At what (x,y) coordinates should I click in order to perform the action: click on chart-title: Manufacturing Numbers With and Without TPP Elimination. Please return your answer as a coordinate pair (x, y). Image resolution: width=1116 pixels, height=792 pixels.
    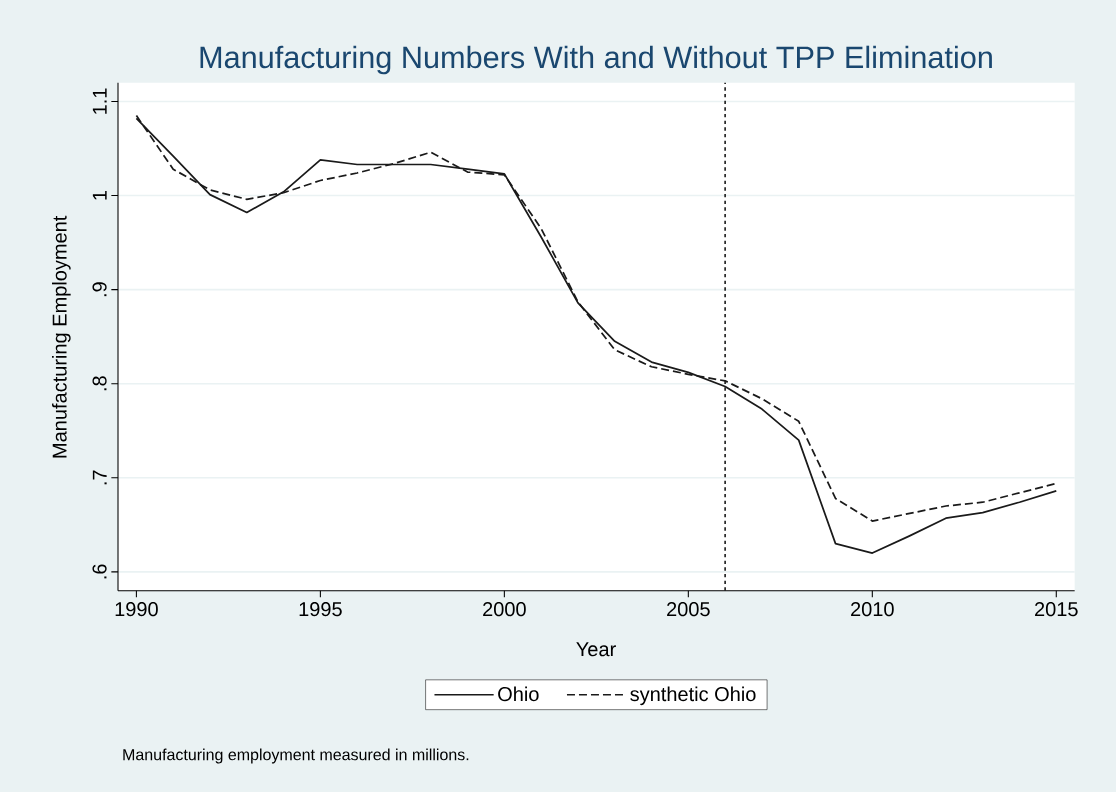
    Looking at the image, I should click on (596, 60).